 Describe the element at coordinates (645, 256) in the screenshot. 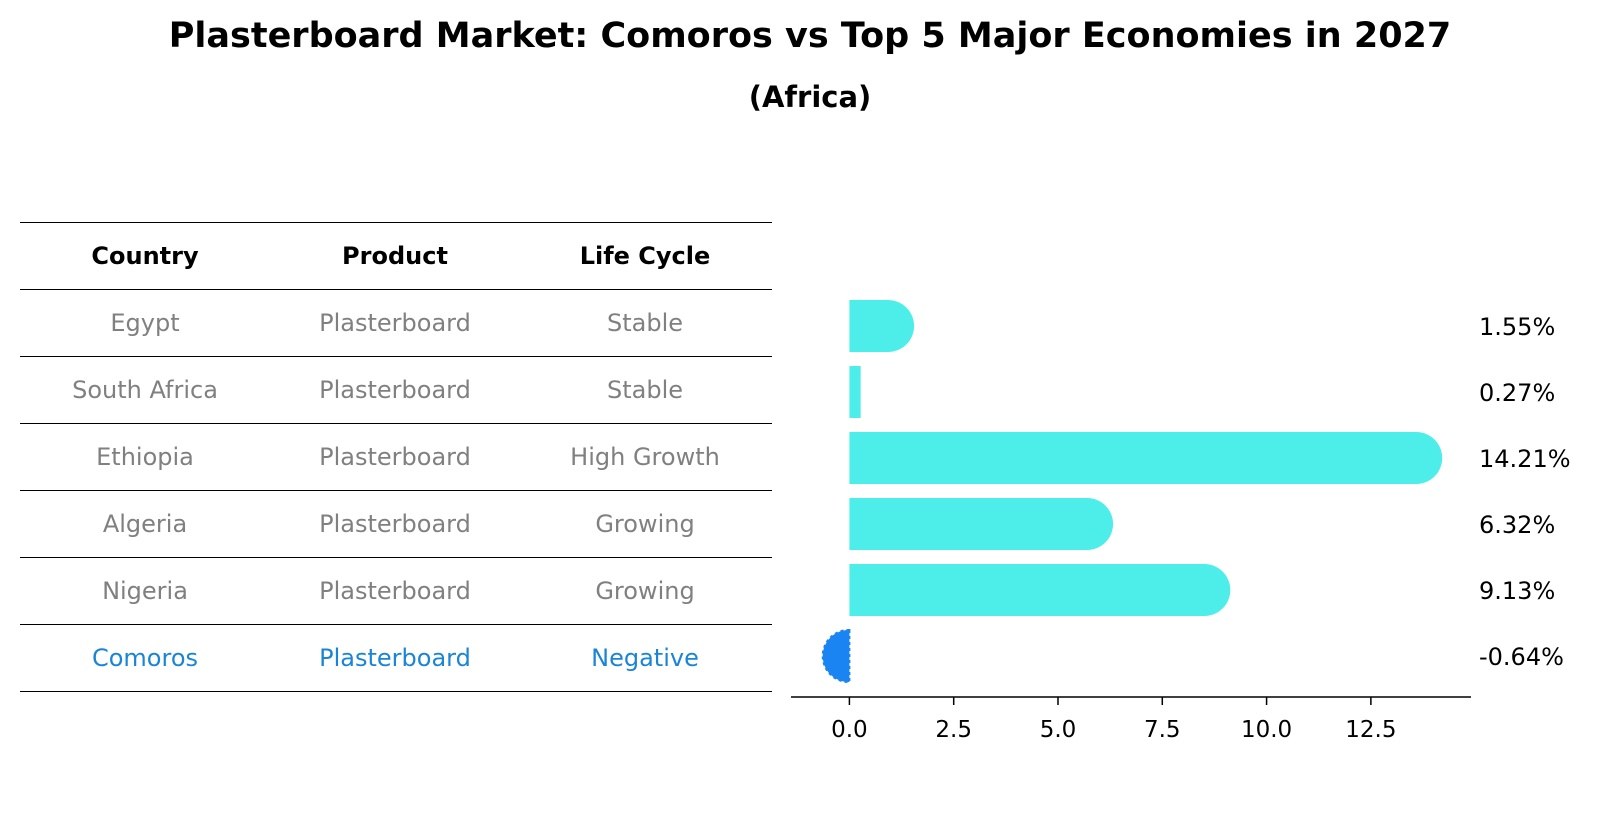

I see `header-life-cycle: Life Cycle` at that location.